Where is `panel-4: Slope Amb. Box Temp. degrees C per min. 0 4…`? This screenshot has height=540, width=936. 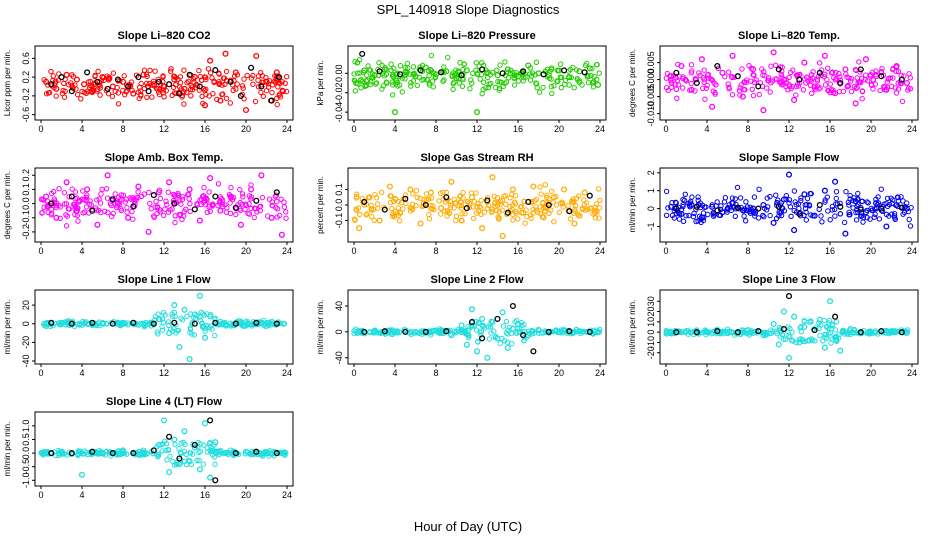
panel-4: Slope Amb. Box Temp. degrees C per min. 0 4… is located at coordinates (148, 204).